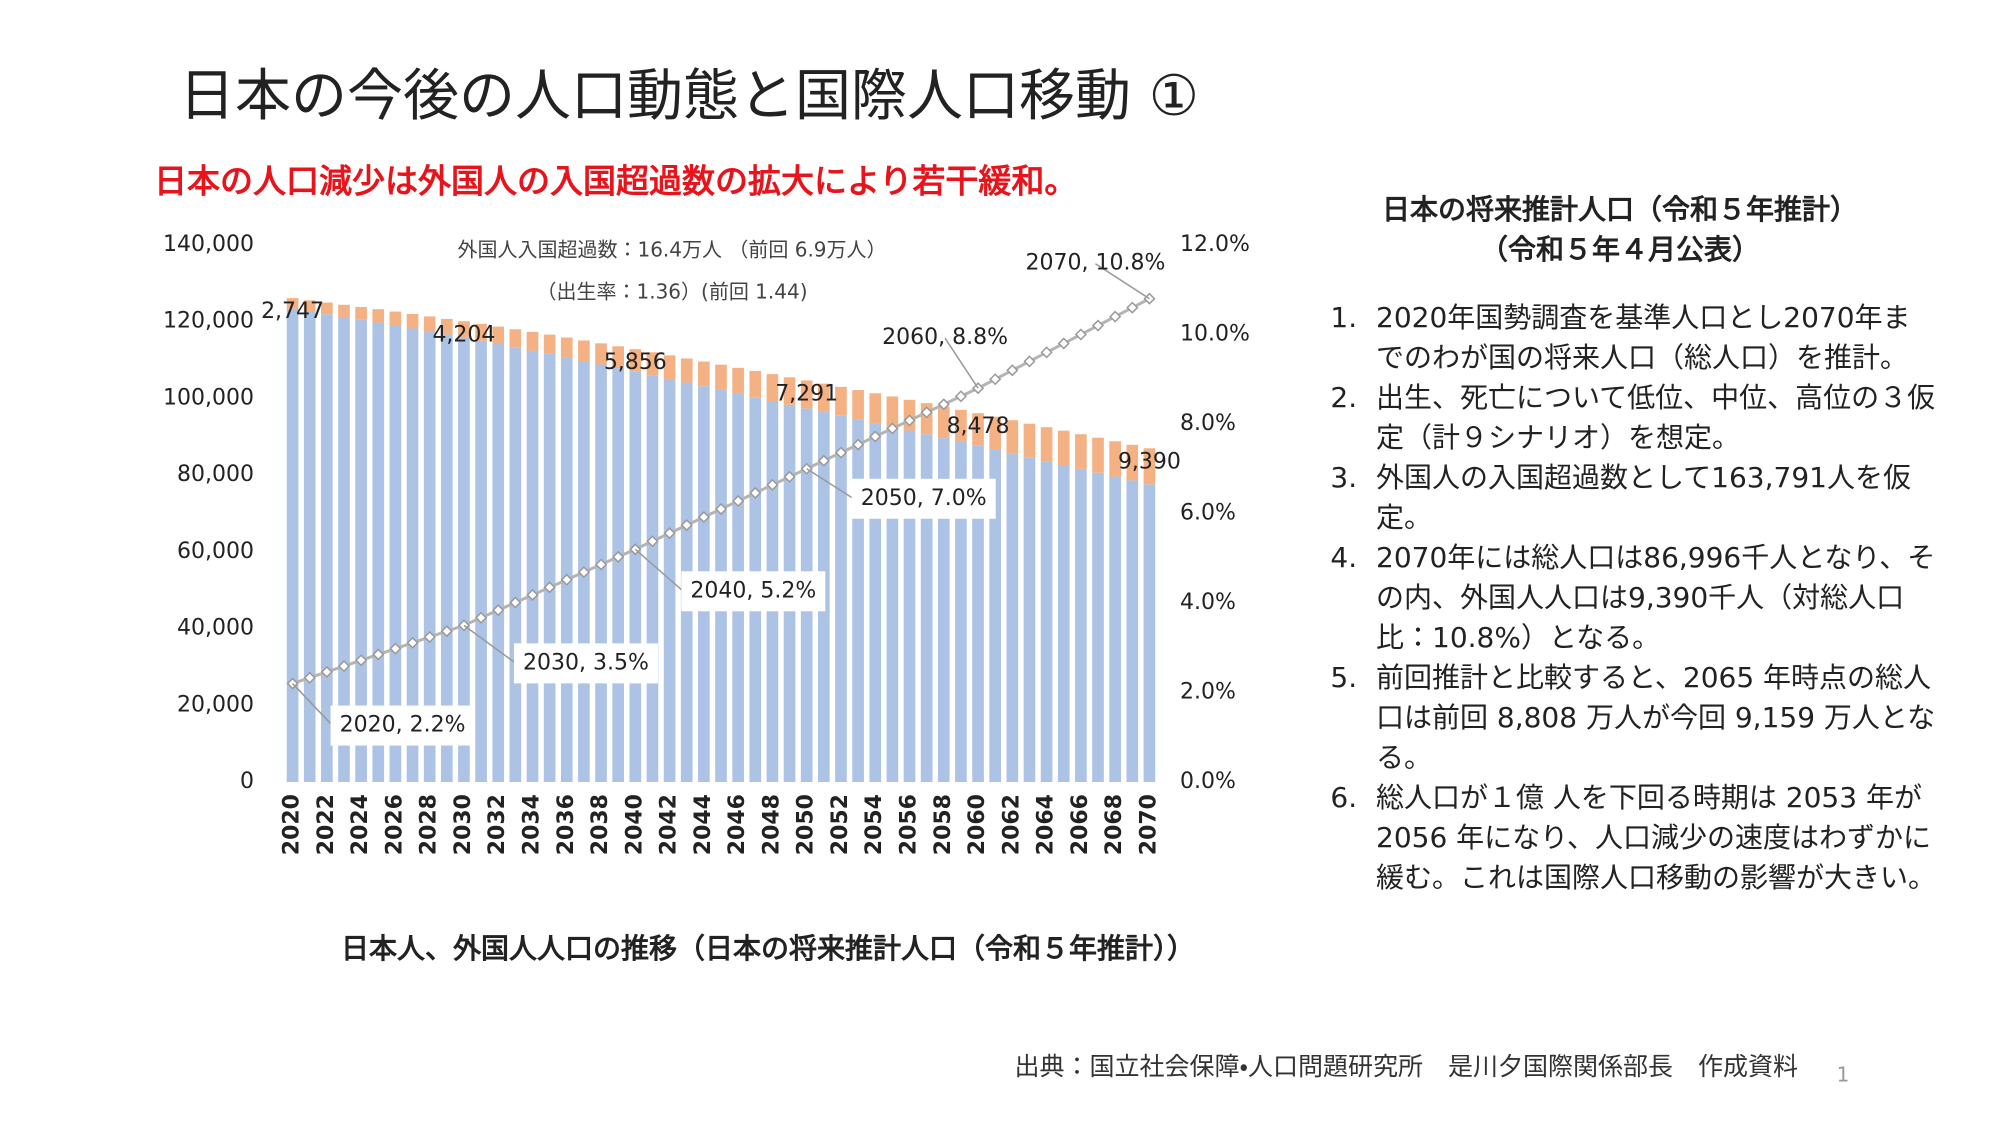 The height and width of the screenshot is (1125, 2000). I want to click on x-tick-label: 2036, so click(566, 824).